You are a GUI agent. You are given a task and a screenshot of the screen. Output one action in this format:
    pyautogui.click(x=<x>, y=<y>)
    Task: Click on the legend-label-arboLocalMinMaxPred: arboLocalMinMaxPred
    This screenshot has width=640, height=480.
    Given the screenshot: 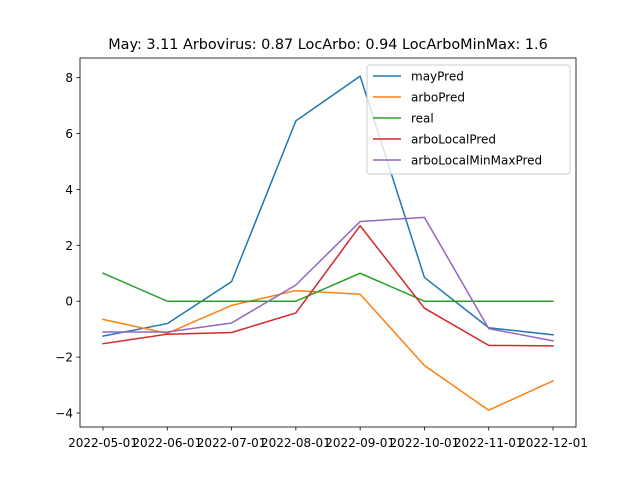 What is the action you would take?
    pyautogui.click(x=476, y=161)
    